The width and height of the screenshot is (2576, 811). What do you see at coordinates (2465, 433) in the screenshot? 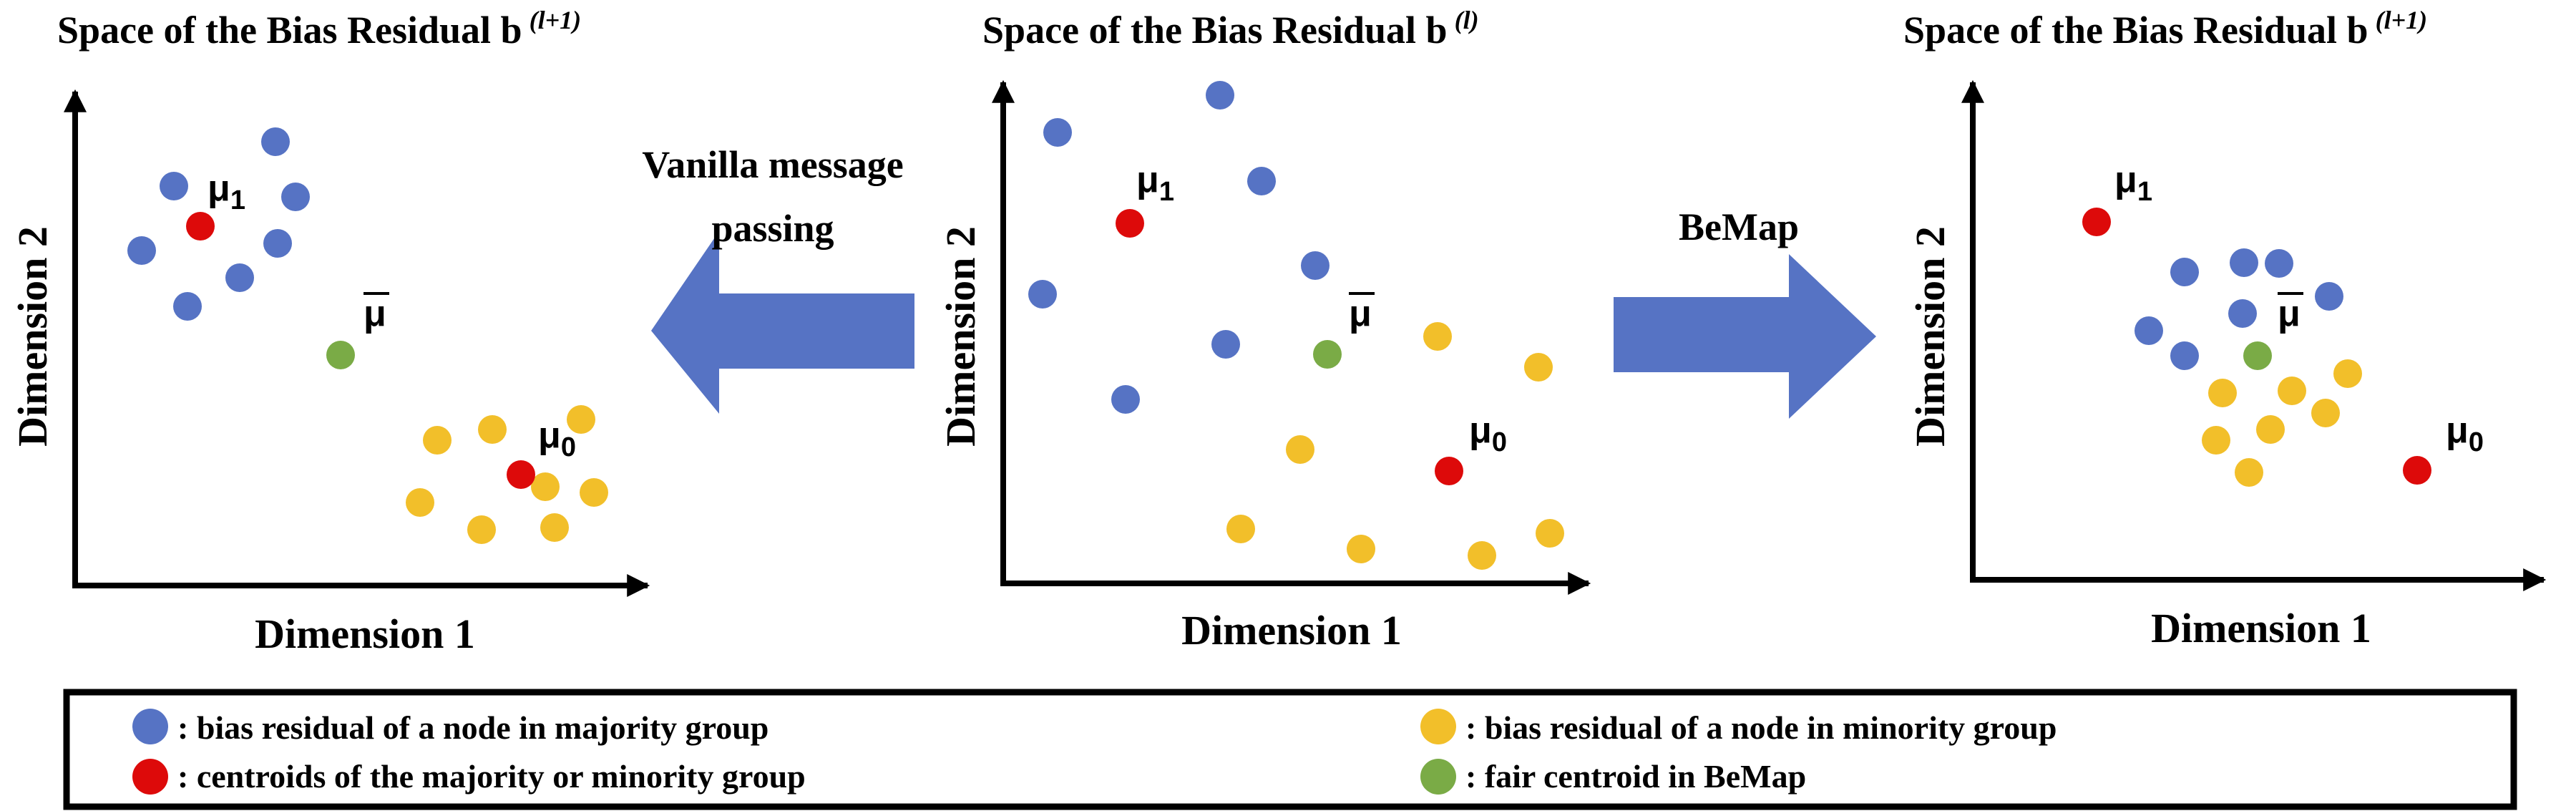
I see `right-mu0-label: μ0` at bounding box center [2465, 433].